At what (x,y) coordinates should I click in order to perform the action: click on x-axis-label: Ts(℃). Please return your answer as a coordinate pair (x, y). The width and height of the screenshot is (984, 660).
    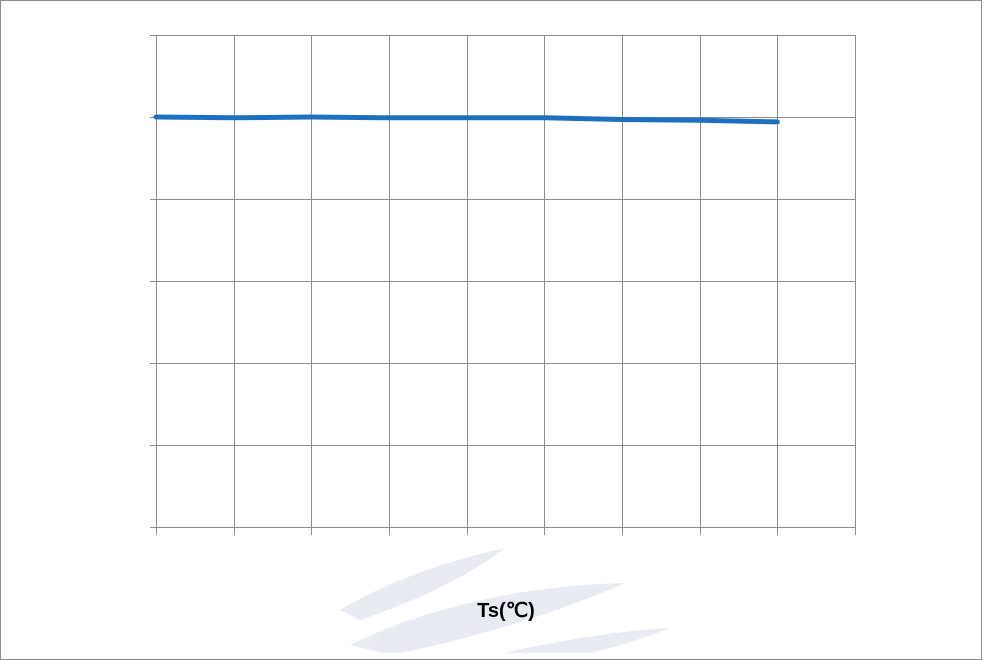
    Looking at the image, I should click on (506, 611).